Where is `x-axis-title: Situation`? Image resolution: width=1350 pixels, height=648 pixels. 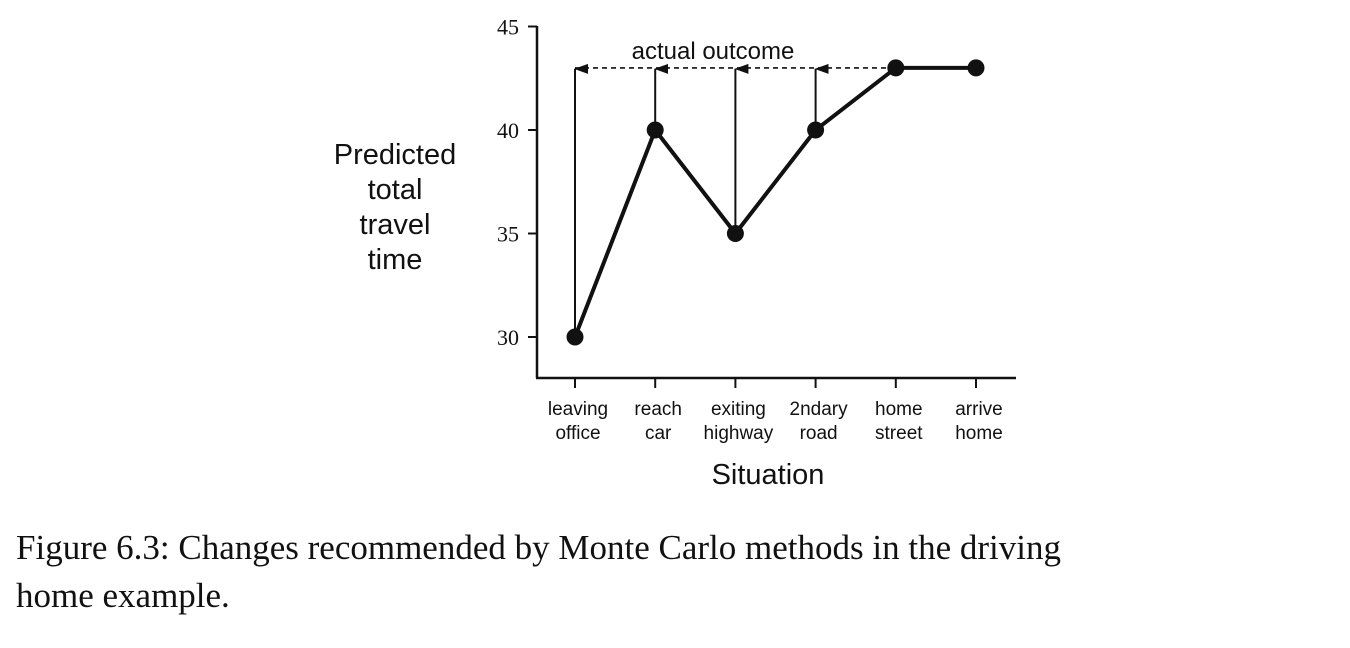
x-axis-title: Situation is located at coordinates (768, 475).